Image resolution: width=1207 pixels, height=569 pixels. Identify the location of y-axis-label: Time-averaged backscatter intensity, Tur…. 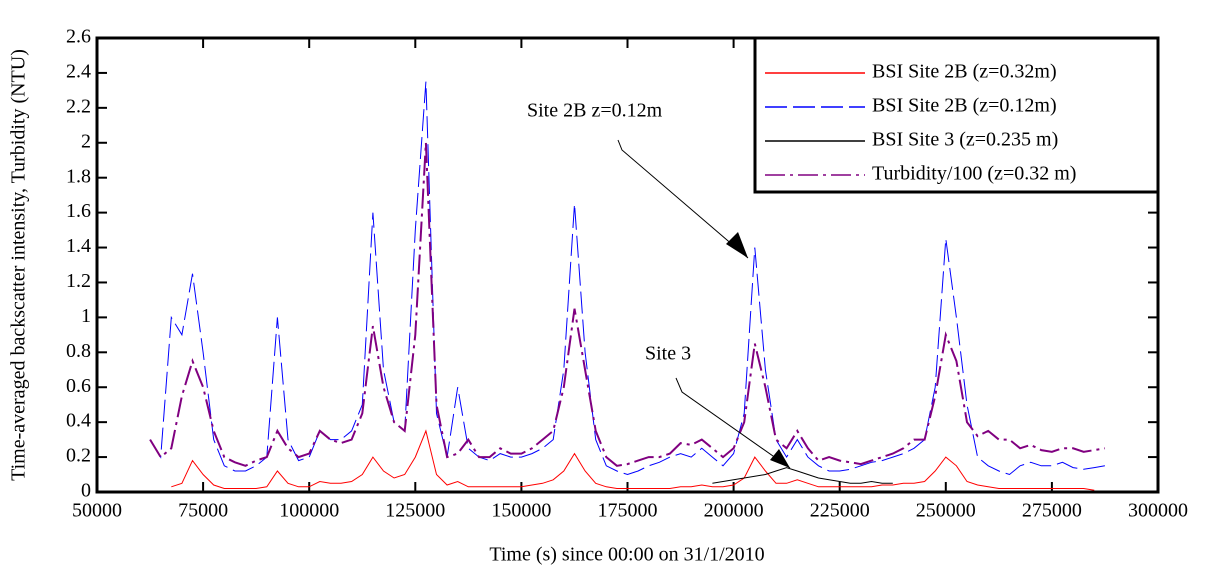
(19, 265).